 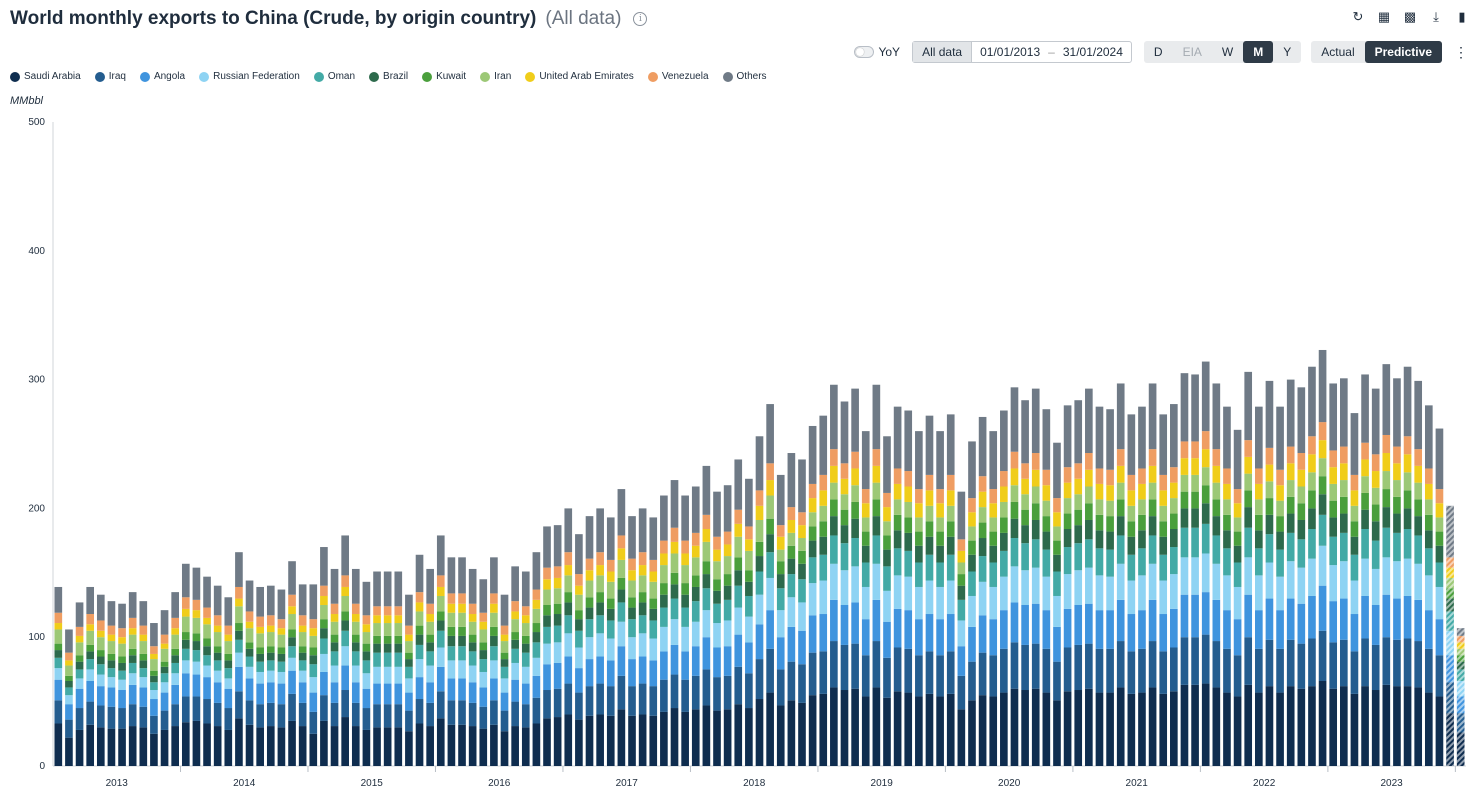 What do you see at coordinates (579, 76) in the screenshot?
I see `legend-item-united-arab-emirates: United Arab Emirates` at bounding box center [579, 76].